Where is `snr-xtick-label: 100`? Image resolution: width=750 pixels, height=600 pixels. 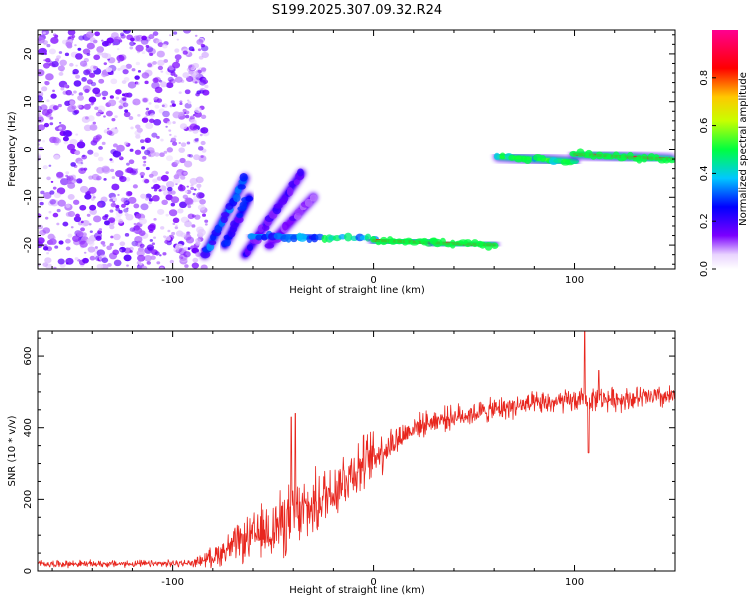
snr-xtick-label: 100 is located at coordinates (574, 582).